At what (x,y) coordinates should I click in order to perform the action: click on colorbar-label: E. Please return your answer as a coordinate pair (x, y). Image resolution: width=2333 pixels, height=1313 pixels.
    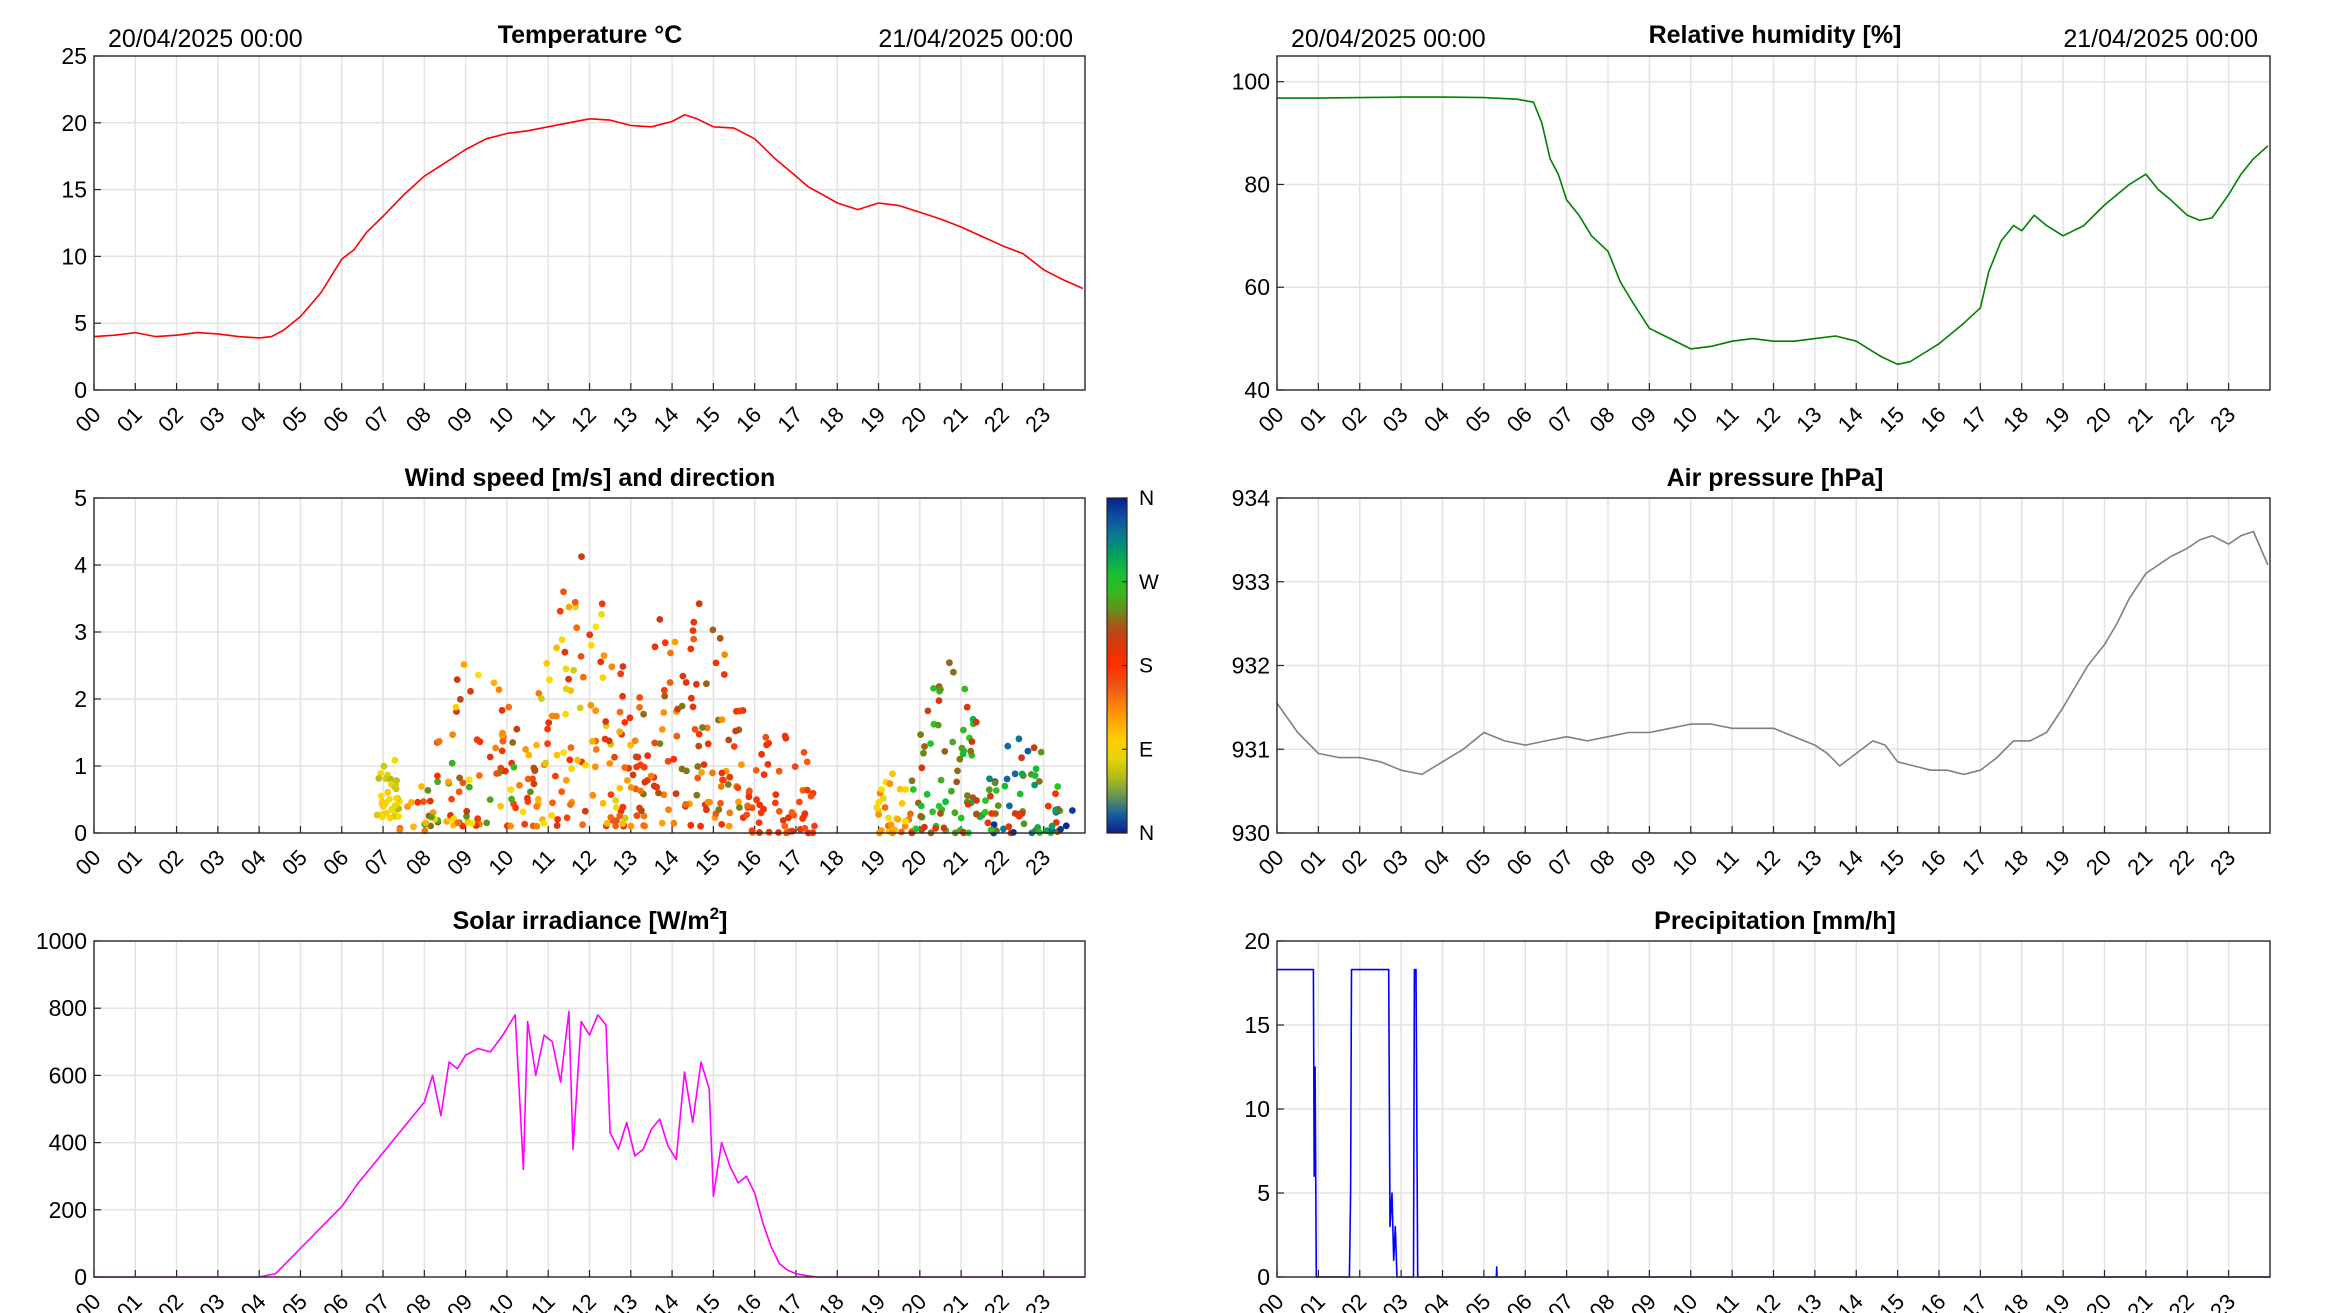
    Looking at the image, I should click on (1146, 749).